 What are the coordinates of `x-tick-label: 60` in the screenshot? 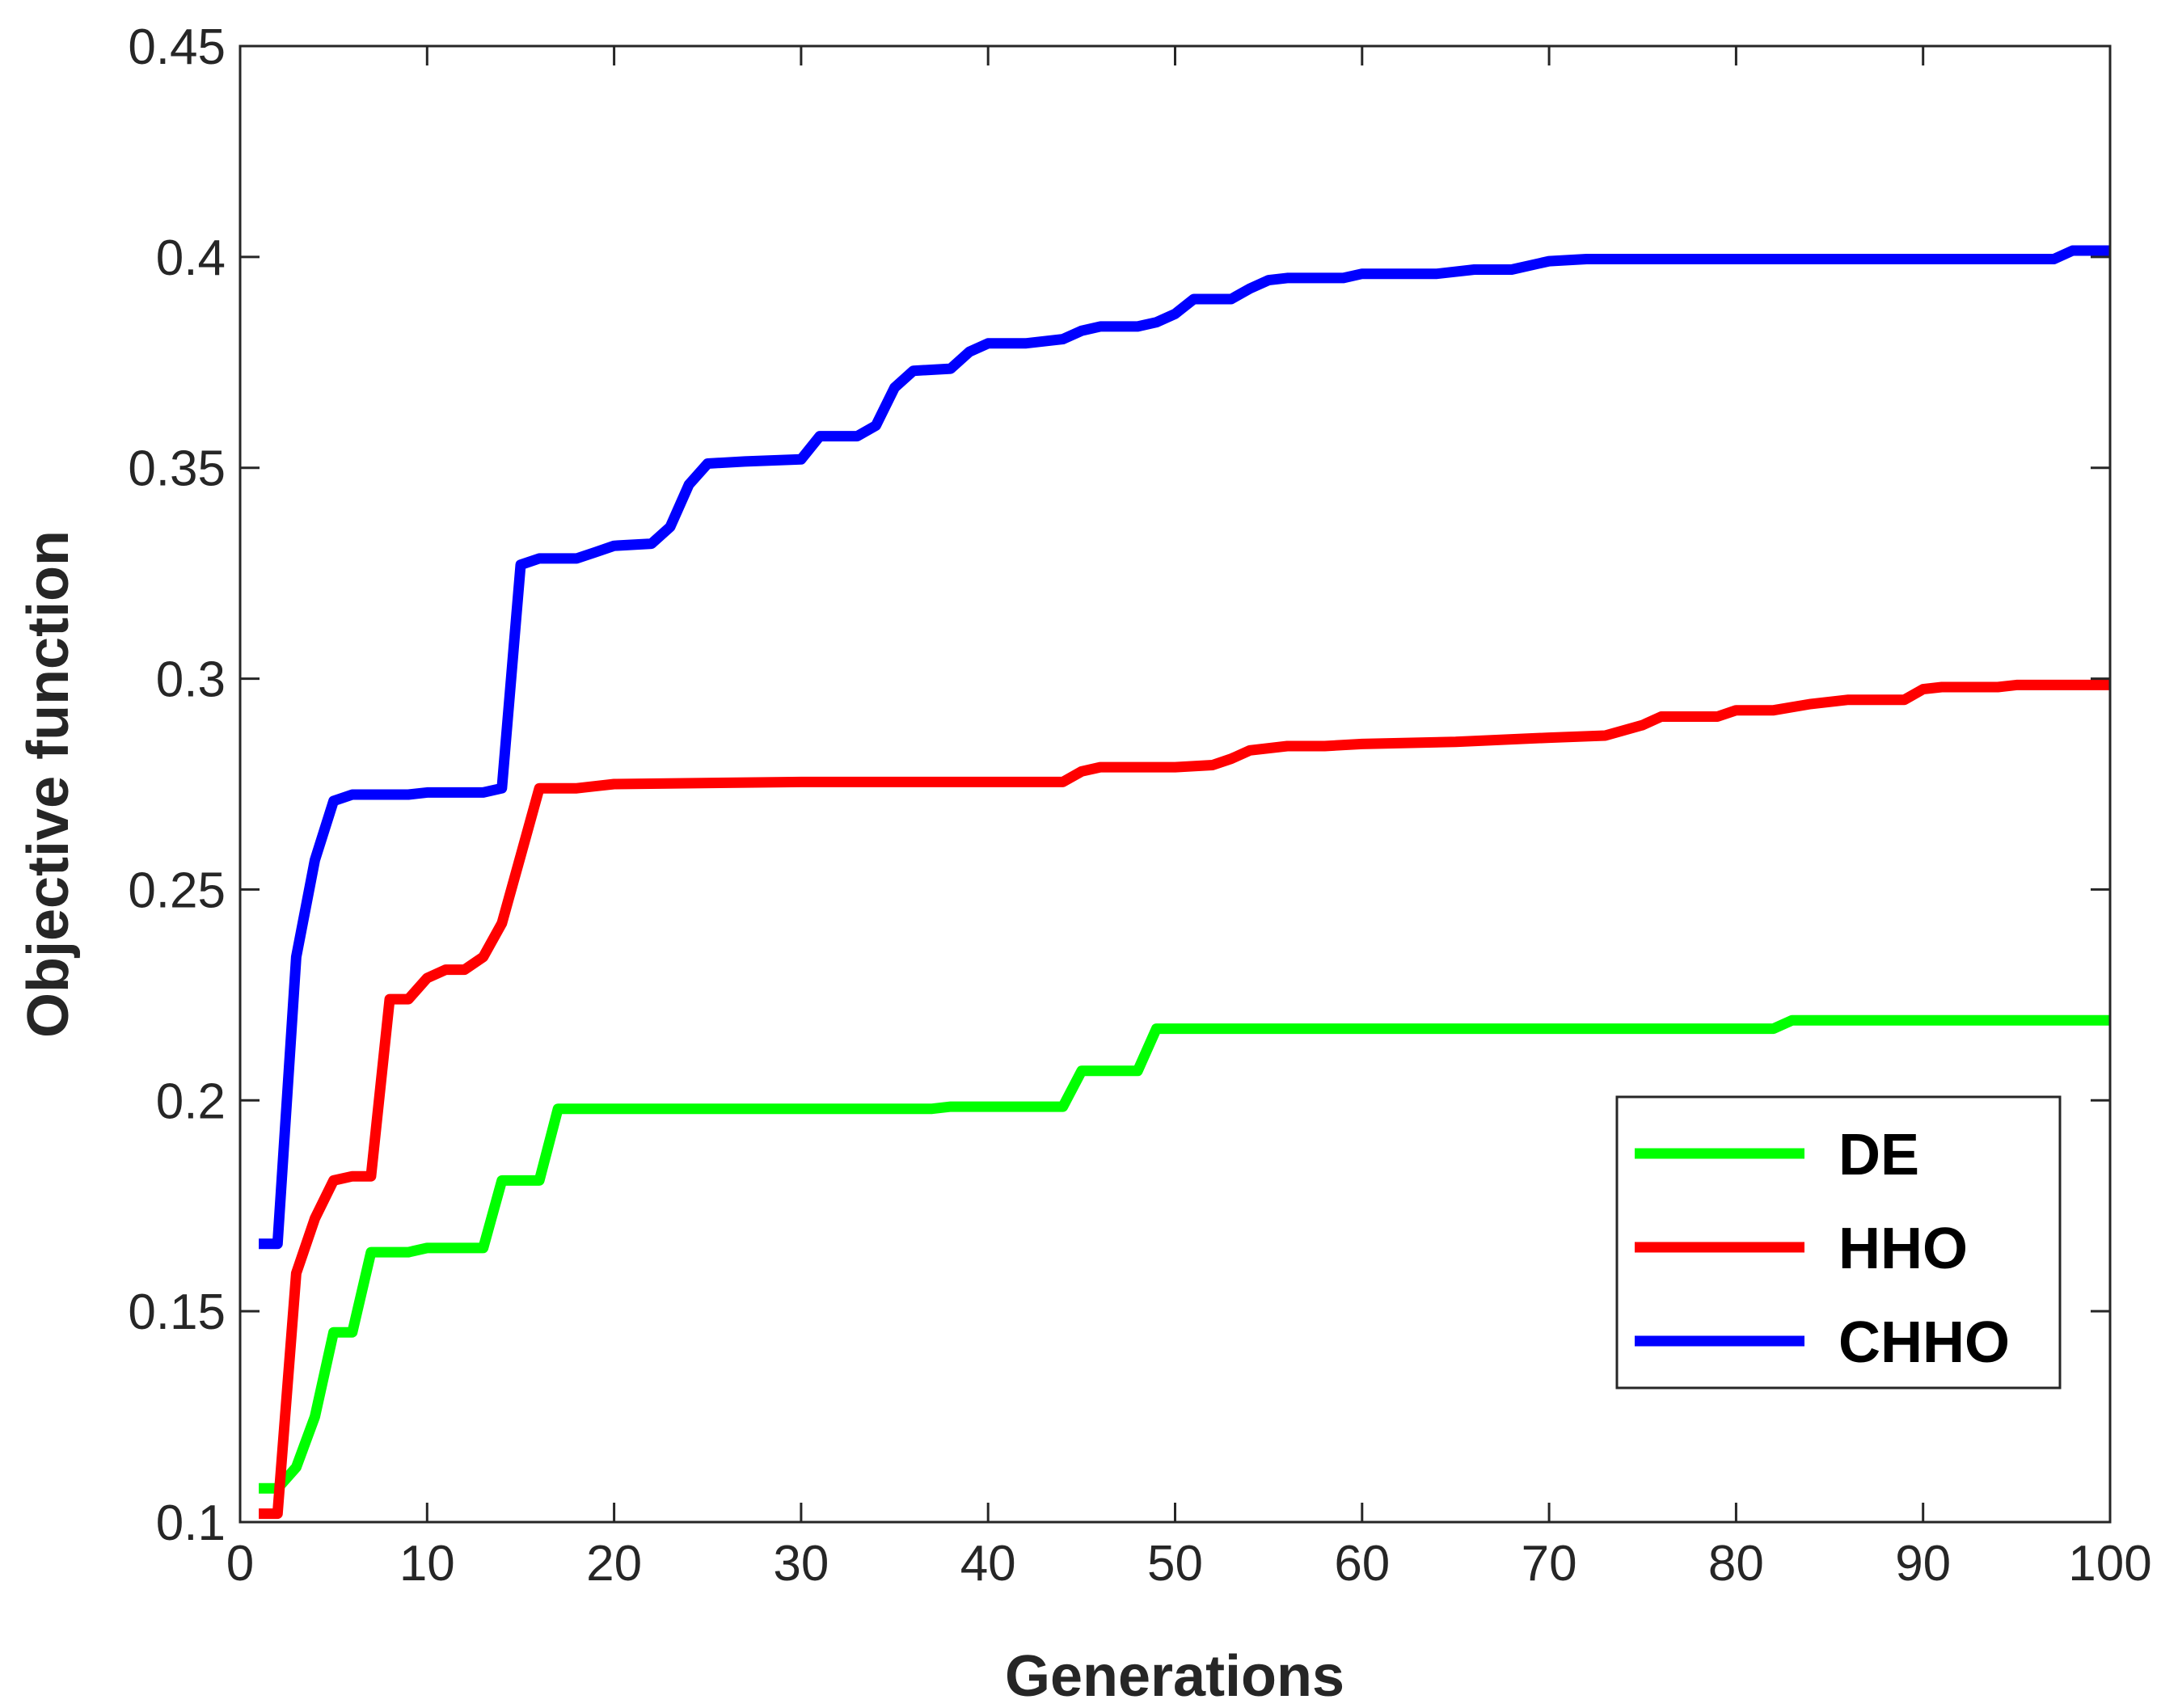 It's located at (1362, 1564).